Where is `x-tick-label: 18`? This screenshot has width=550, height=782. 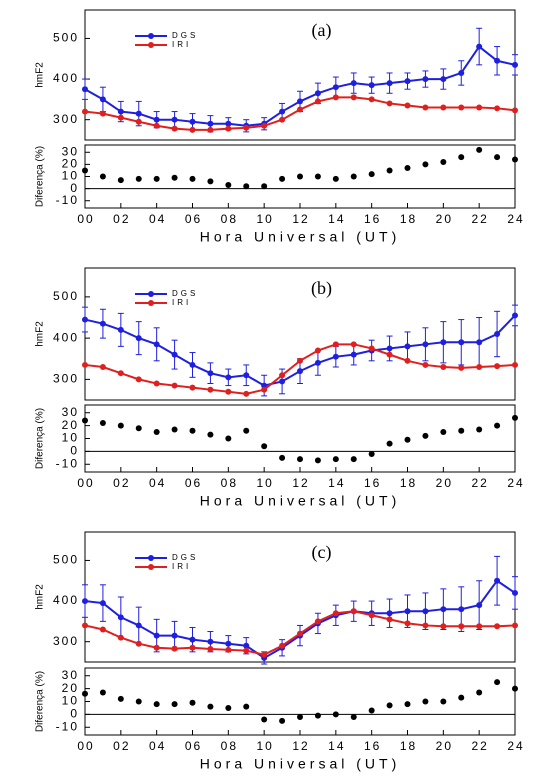
x-tick-label: 18 is located at coordinates (408, 746).